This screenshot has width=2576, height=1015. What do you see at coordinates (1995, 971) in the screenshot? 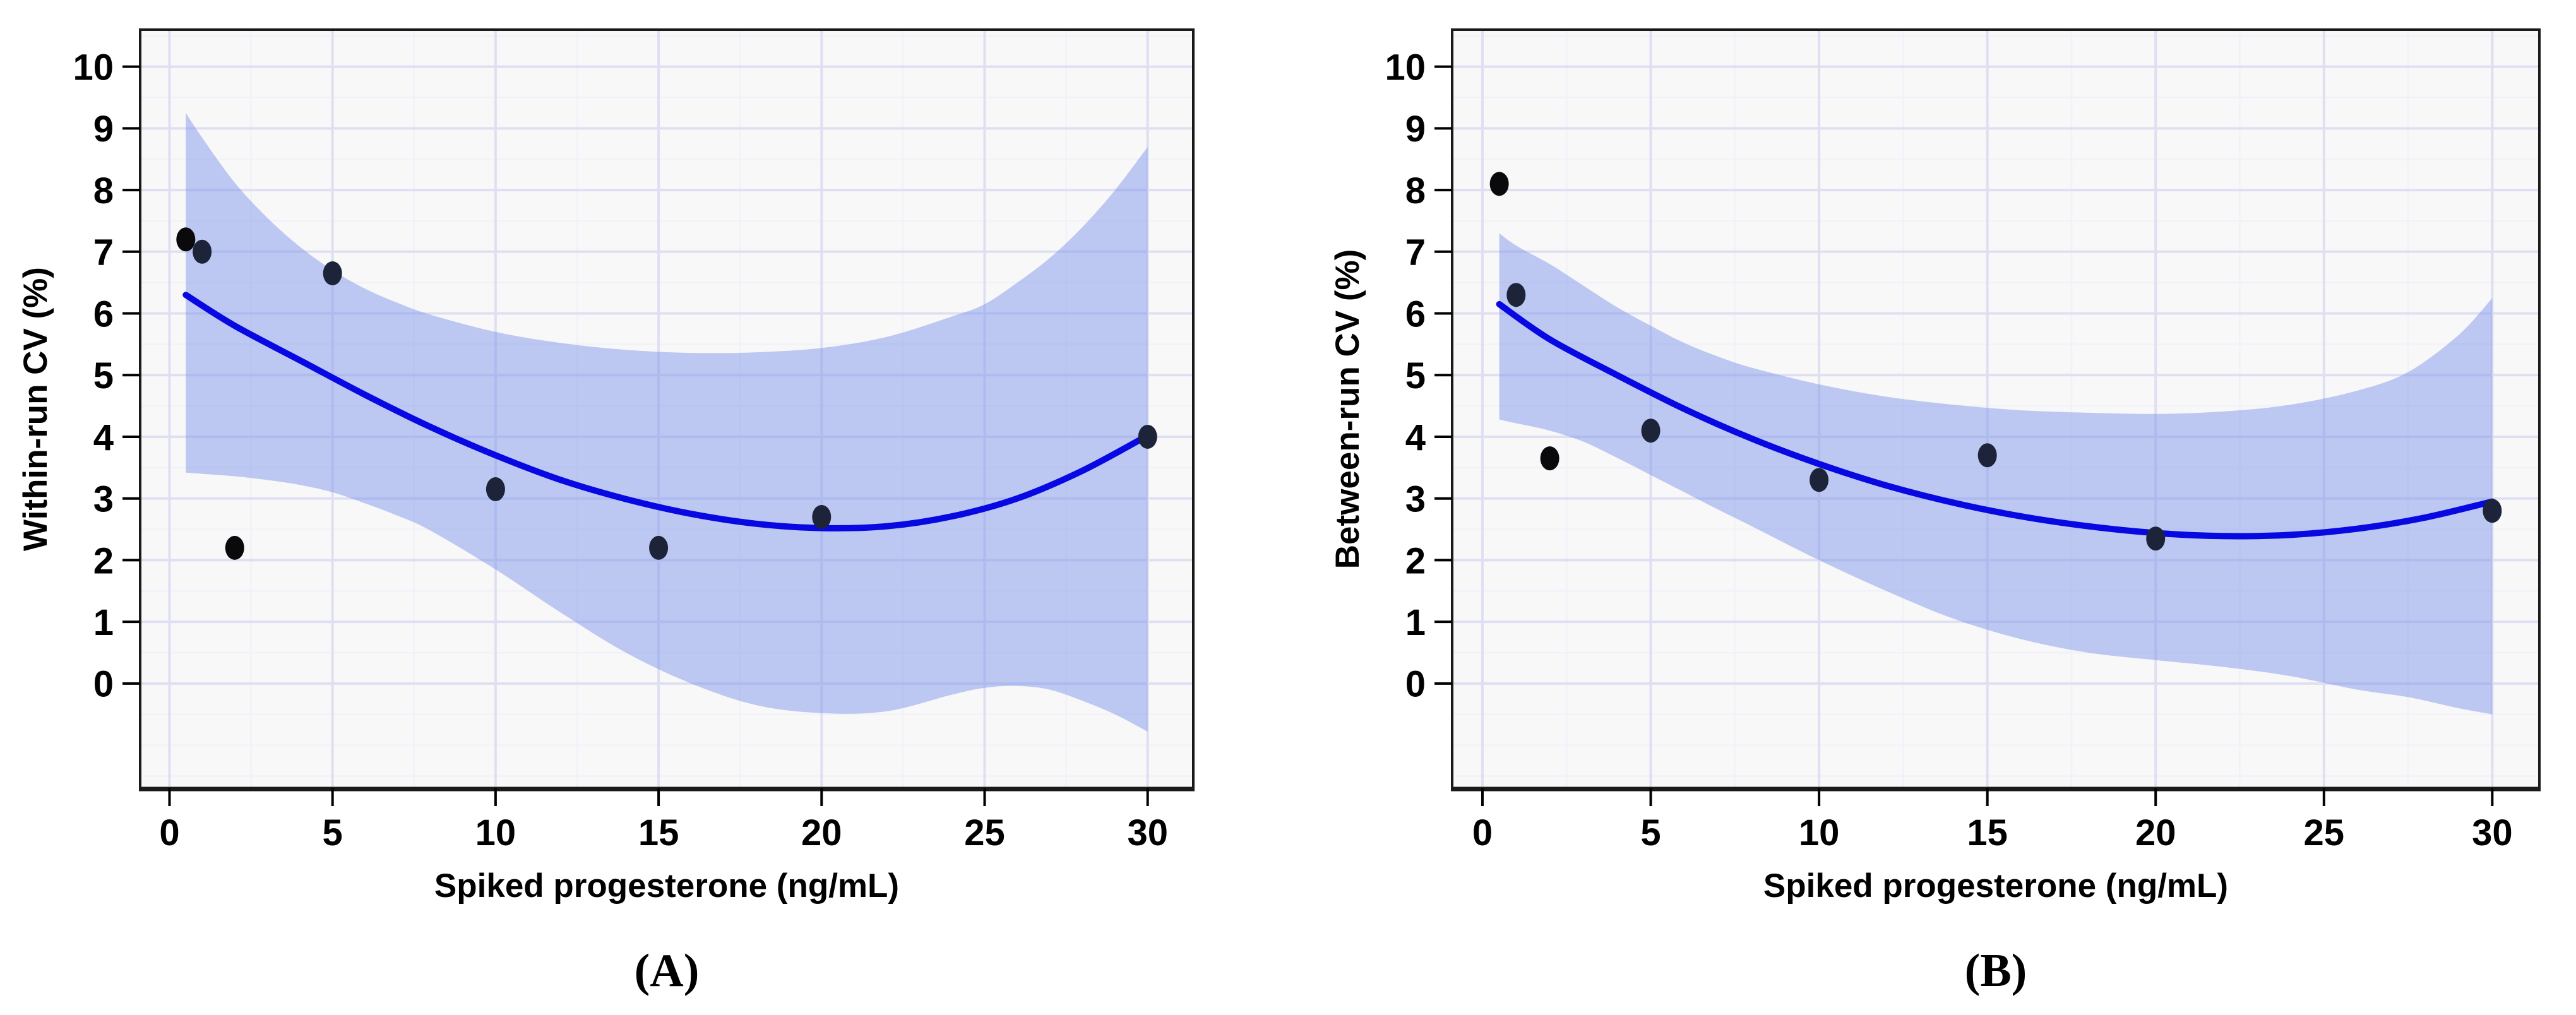
I see `panel-label-b: (B)` at bounding box center [1995, 971].